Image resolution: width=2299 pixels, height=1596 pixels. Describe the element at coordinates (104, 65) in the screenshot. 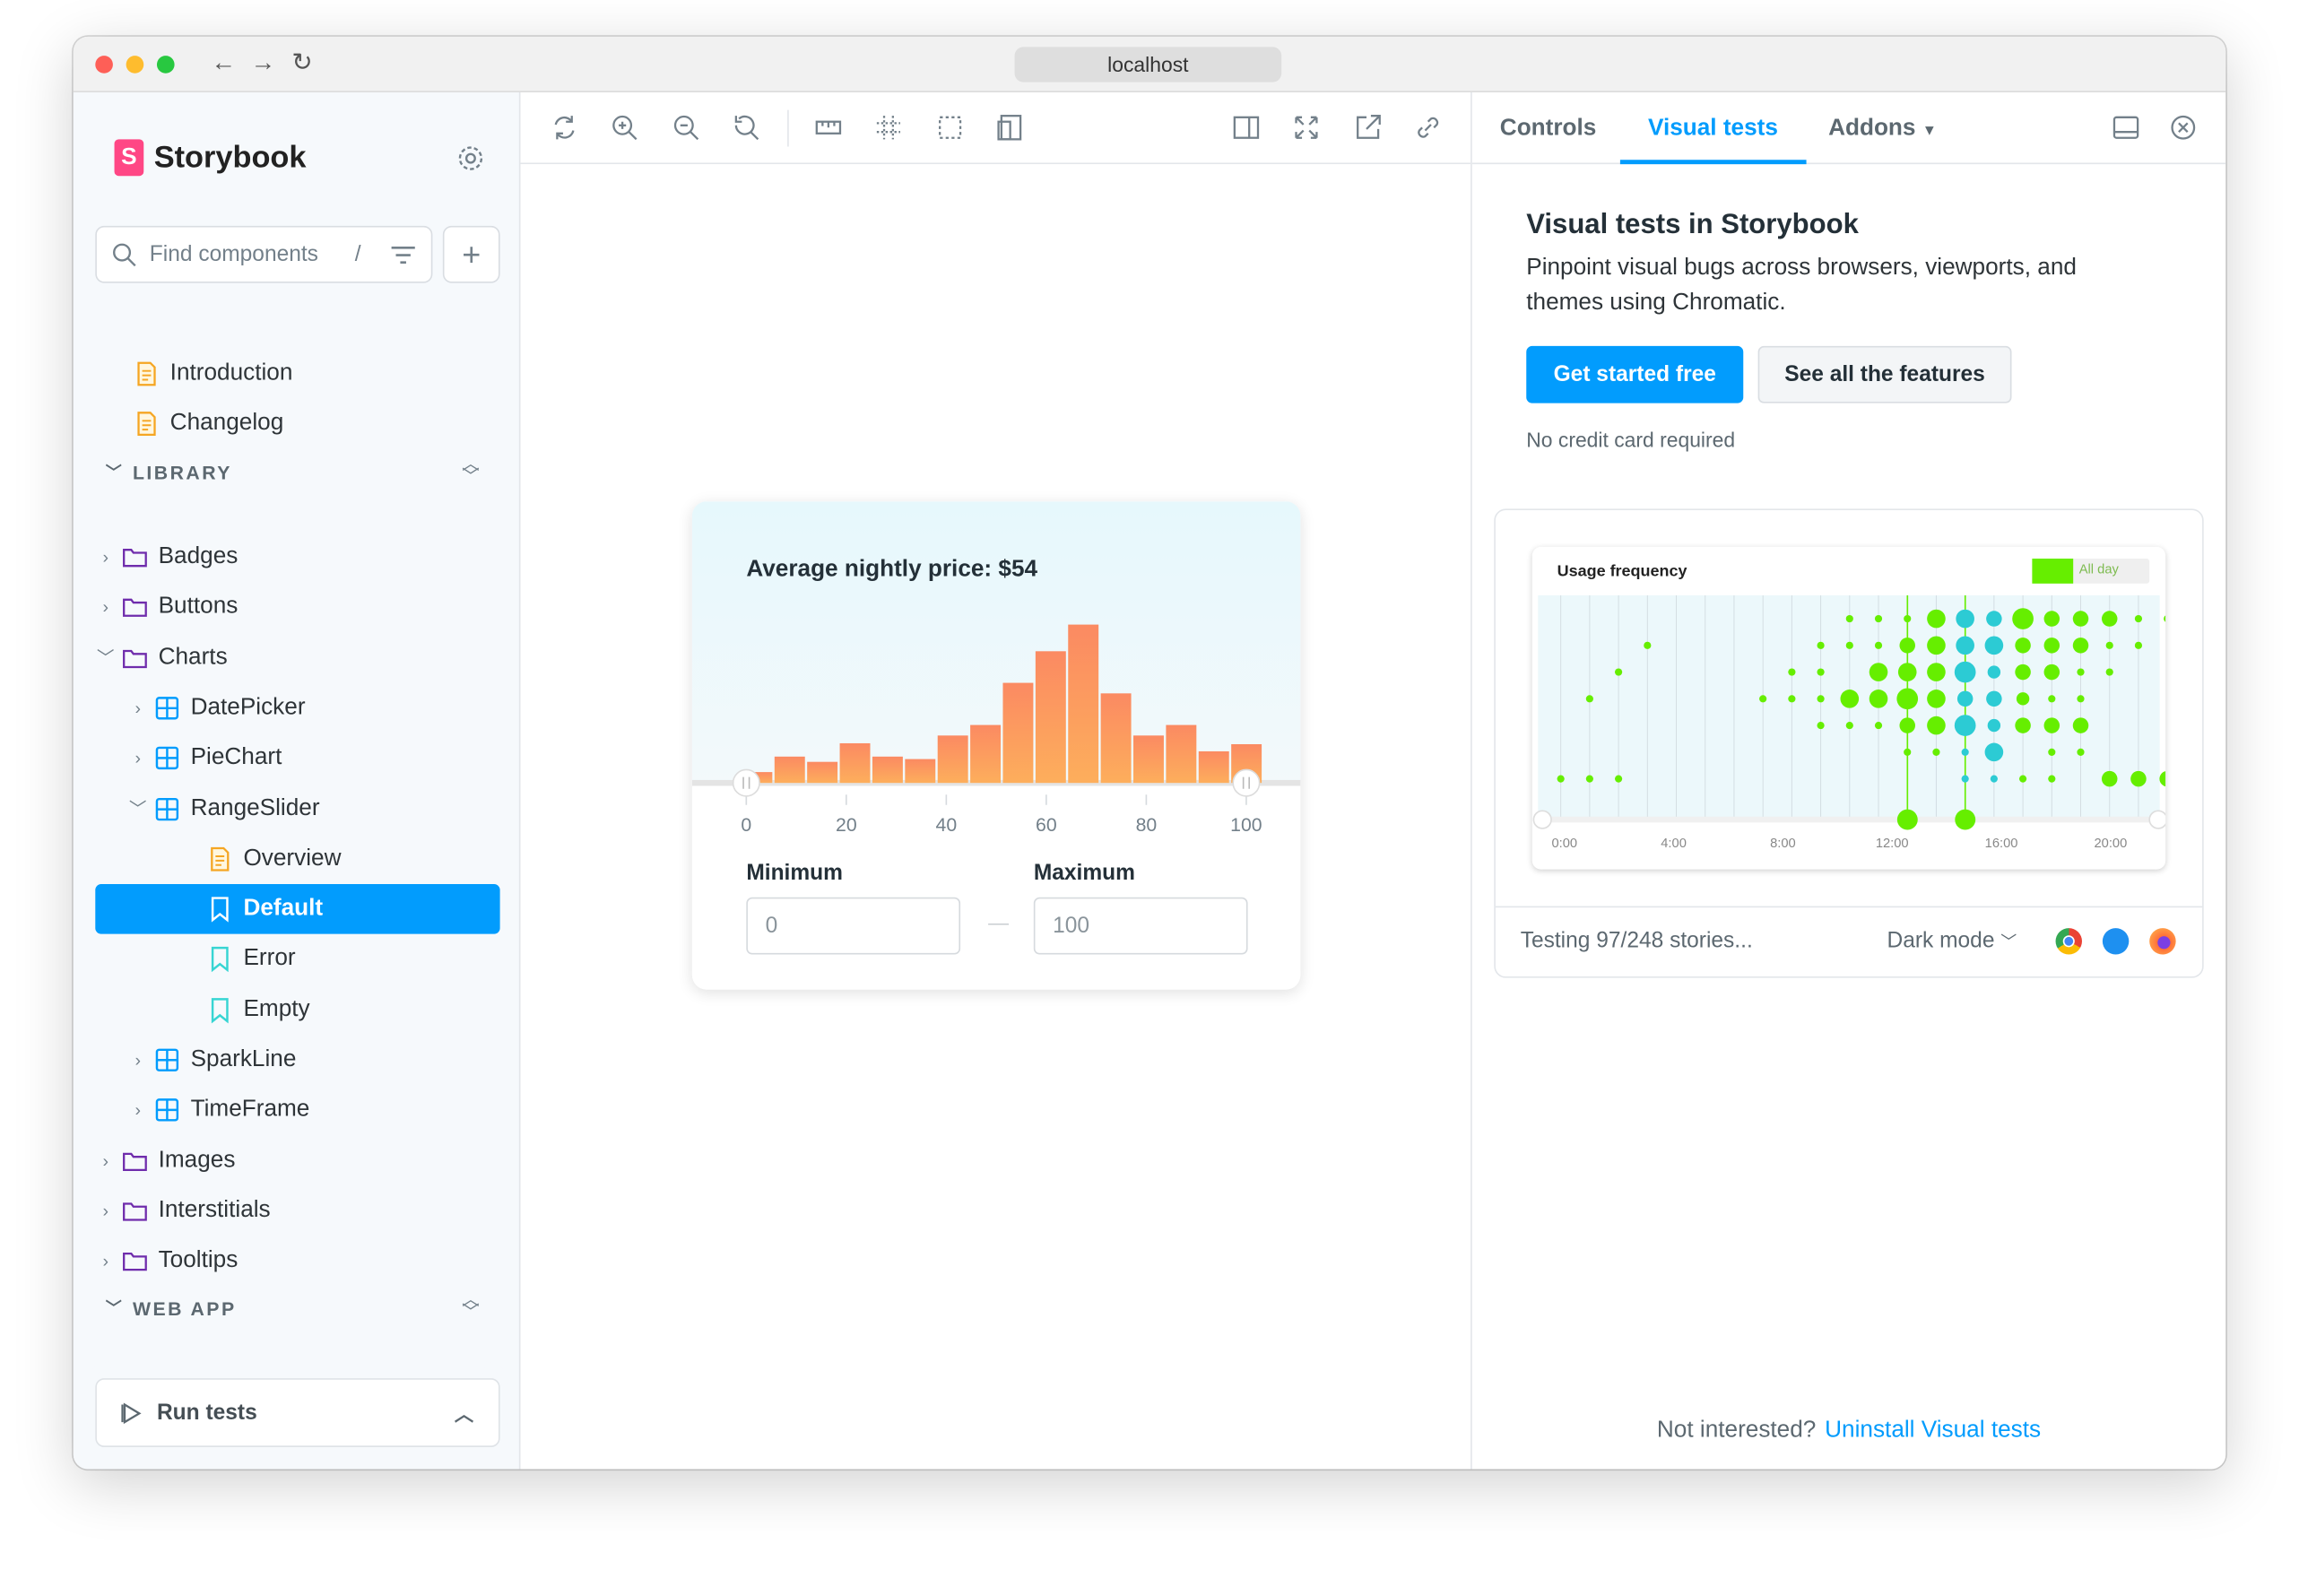

I see `close-window-button` at that location.